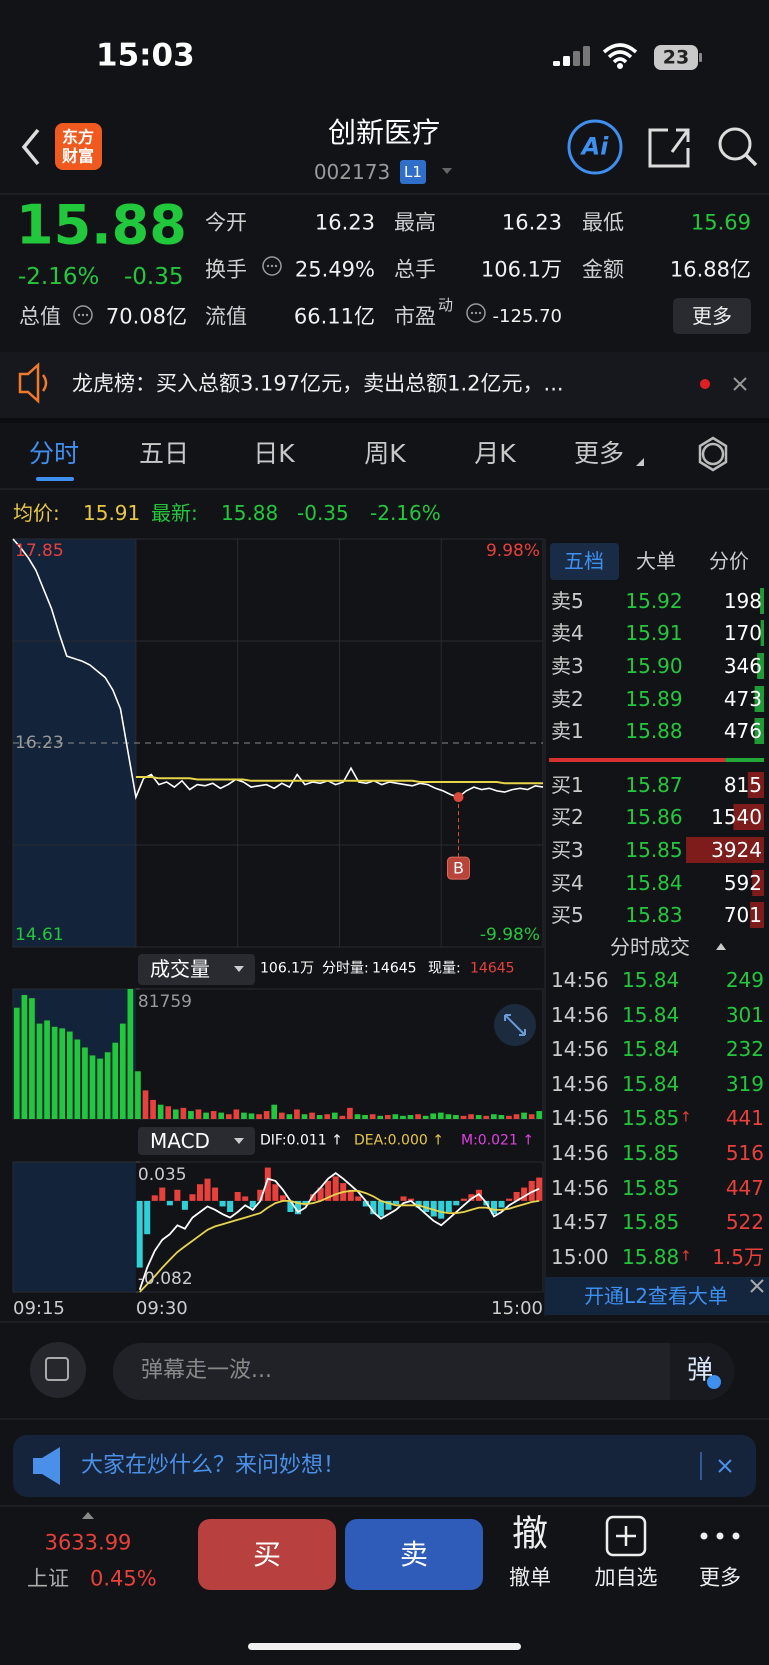 Image resolution: width=769 pixels, height=1665 pixels. What do you see at coordinates (567, 666) in the screenshot?
I see `depth-label: 卖3` at bounding box center [567, 666].